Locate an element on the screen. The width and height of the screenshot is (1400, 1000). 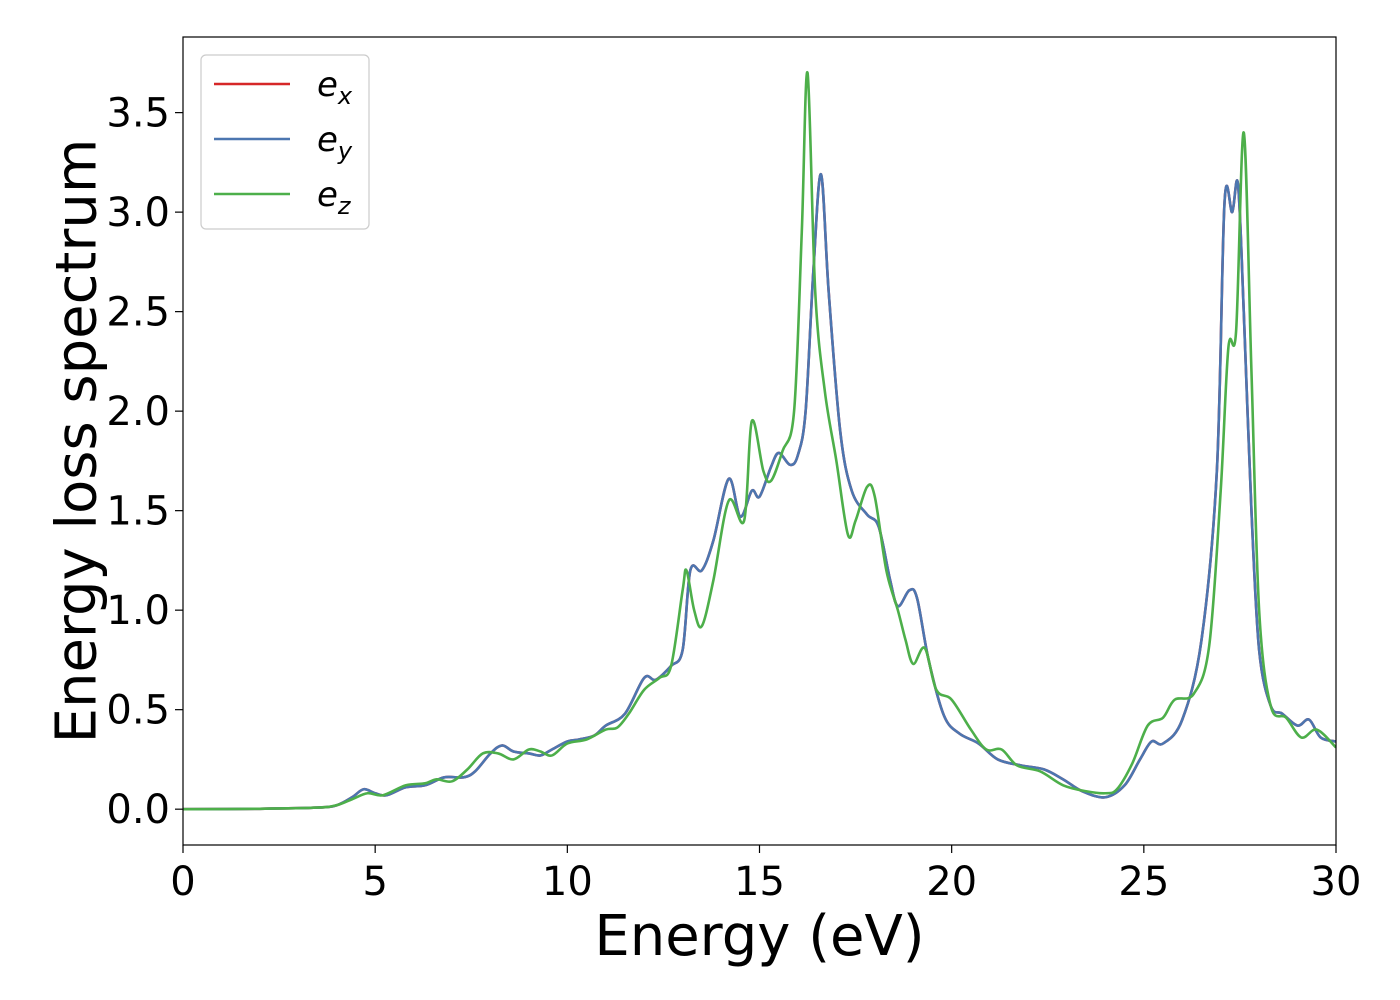
x-tick-label: 25 is located at coordinates (1143, 882).